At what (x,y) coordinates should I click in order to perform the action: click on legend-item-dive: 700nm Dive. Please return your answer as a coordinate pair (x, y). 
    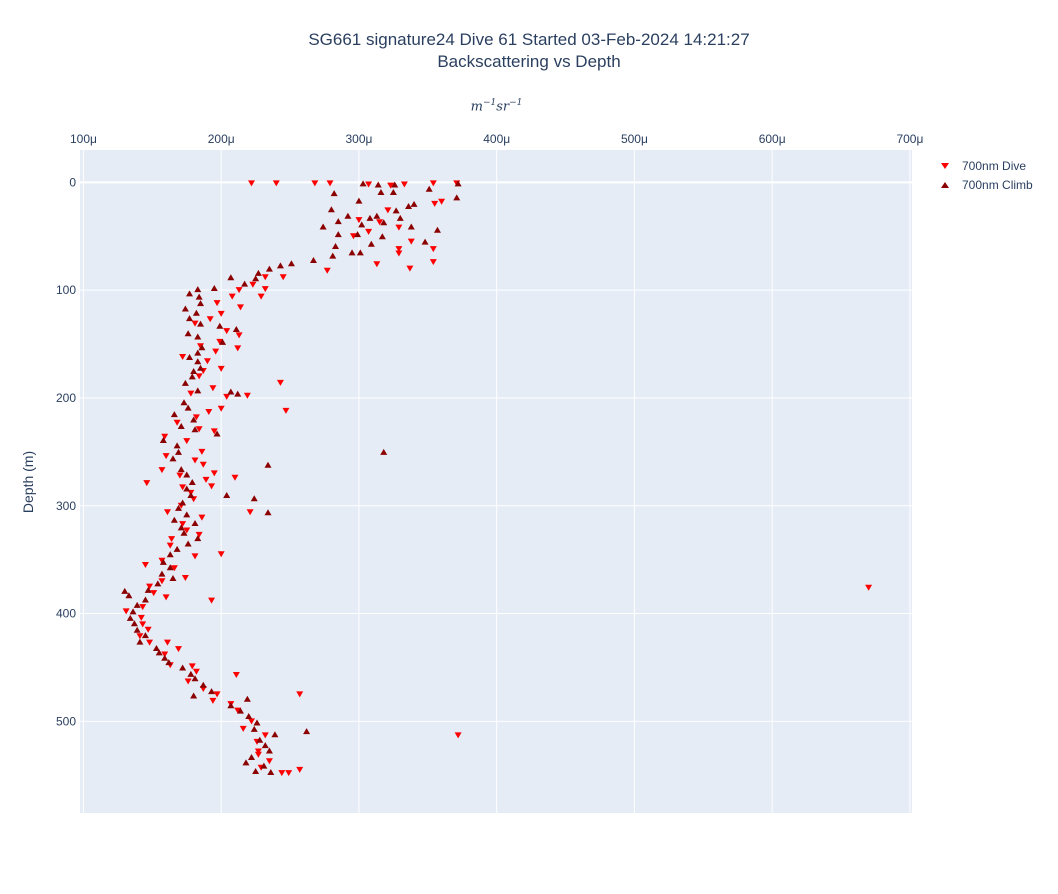
    Looking at the image, I should click on (986, 165).